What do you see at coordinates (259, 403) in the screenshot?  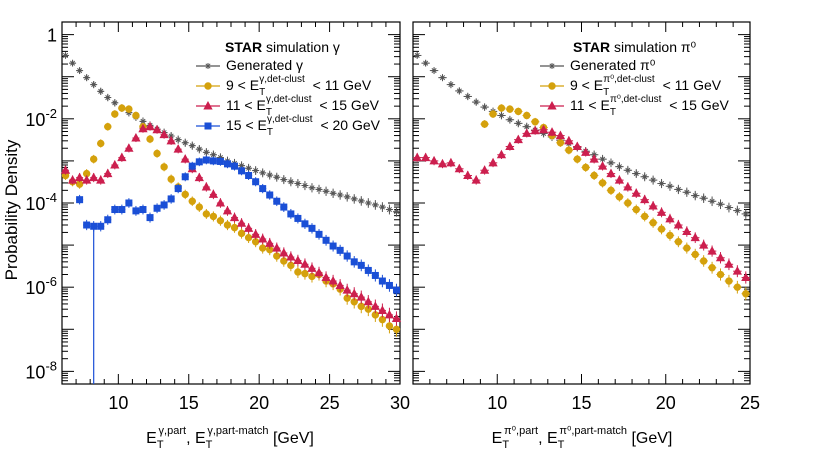 I see `x-tick-label: 20` at bounding box center [259, 403].